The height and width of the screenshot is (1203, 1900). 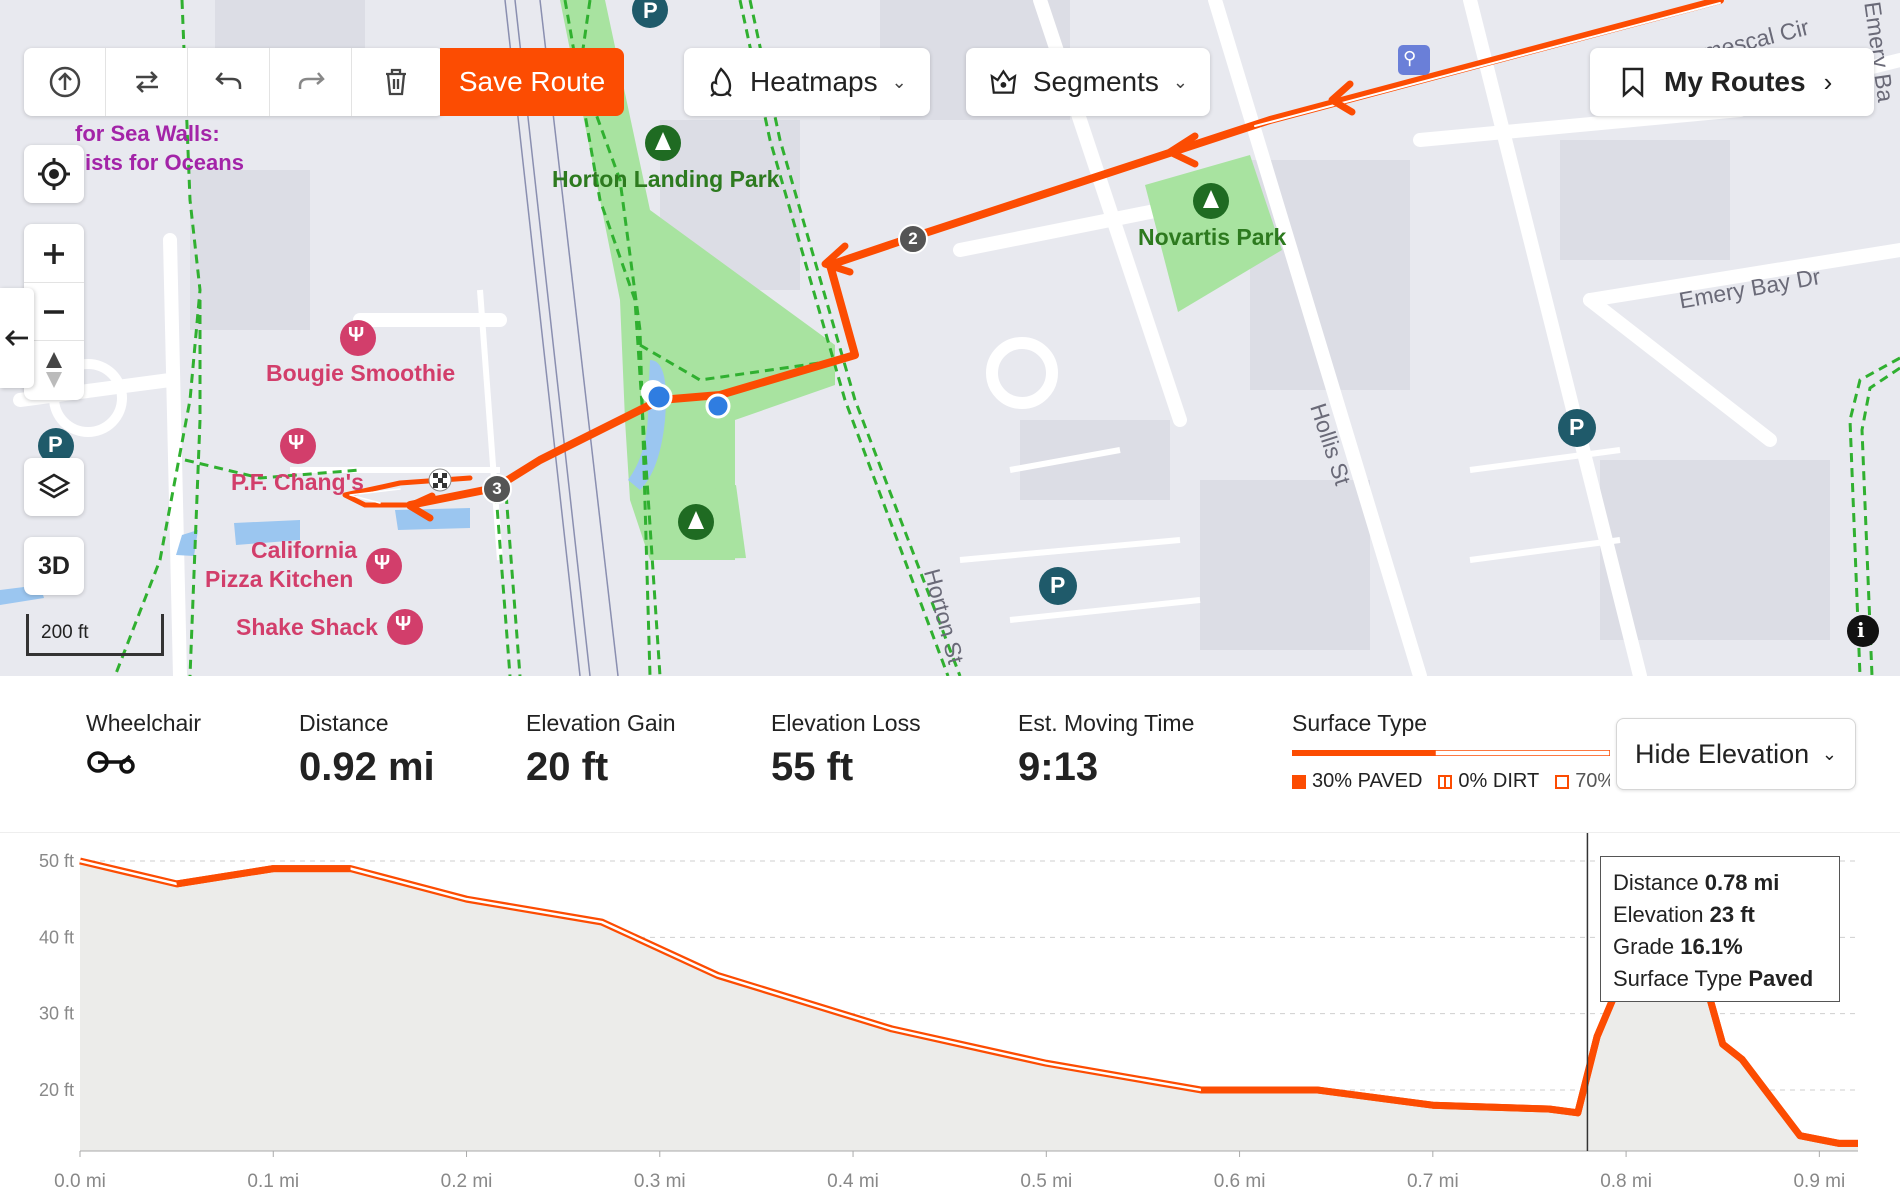 What do you see at coordinates (1696, 882) in the screenshot?
I see `tooltip-distance: Distance 0.78 mi` at bounding box center [1696, 882].